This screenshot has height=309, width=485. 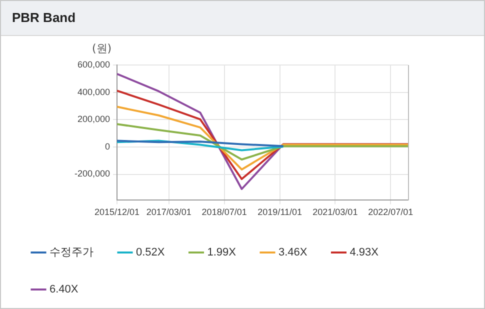 I want to click on legend-label: 3.46X, so click(x=293, y=252).